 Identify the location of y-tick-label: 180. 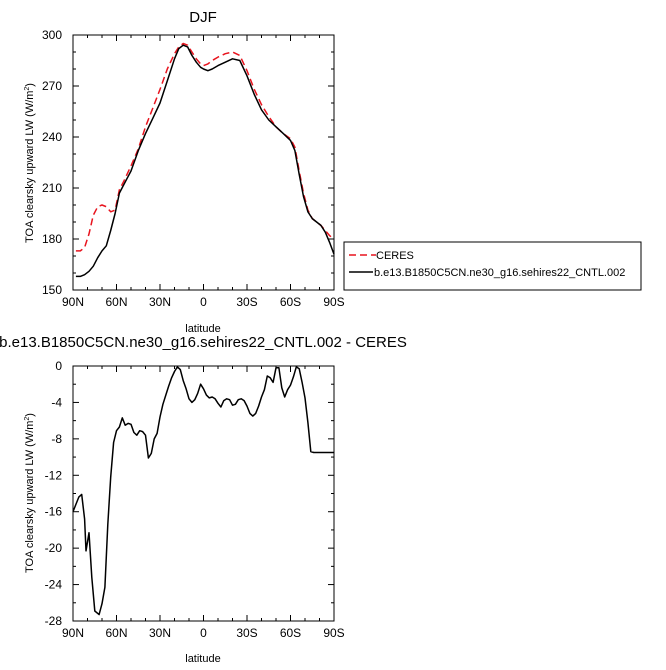
(52, 239).